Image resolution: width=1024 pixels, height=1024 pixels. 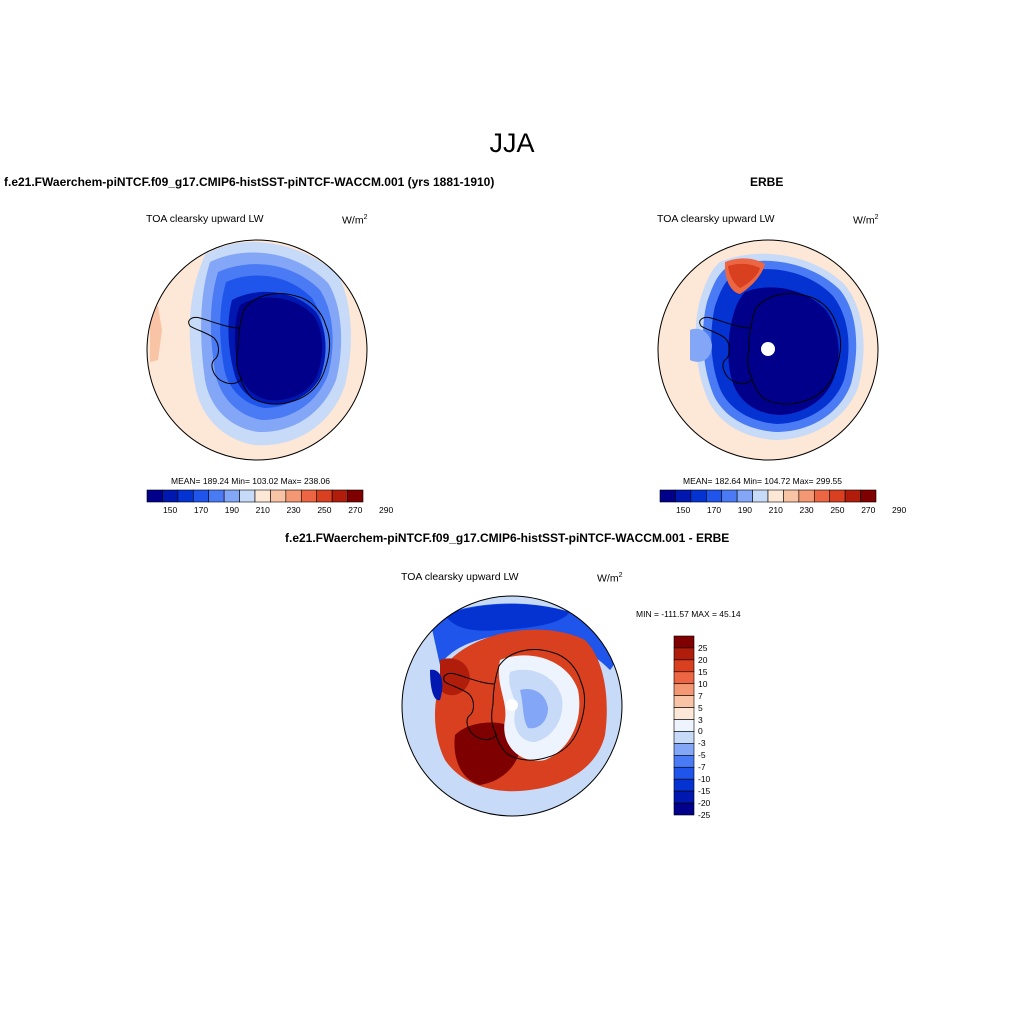 What do you see at coordinates (702, 755) in the screenshot?
I see `colorbar-tick-label: -5` at bounding box center [702, 755].